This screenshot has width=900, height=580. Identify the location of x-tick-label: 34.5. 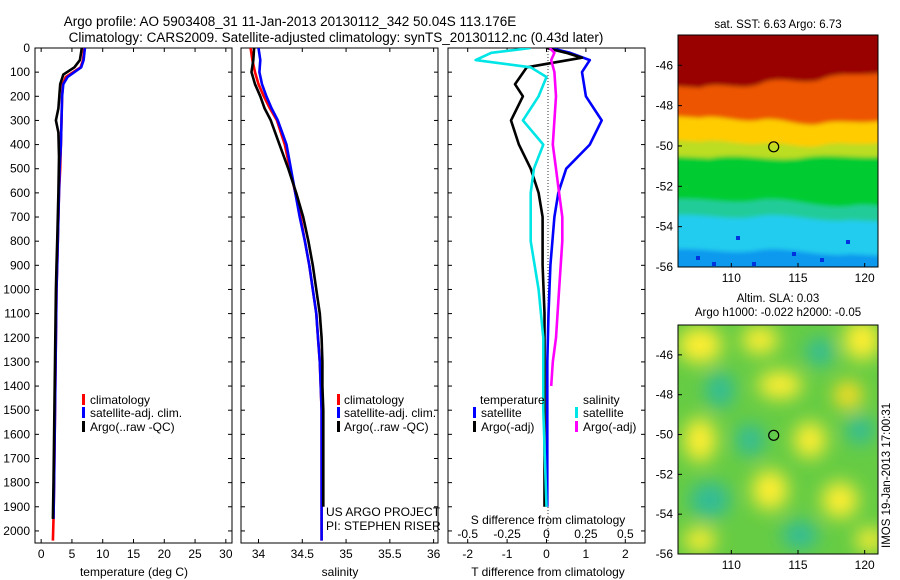
(303, 554).